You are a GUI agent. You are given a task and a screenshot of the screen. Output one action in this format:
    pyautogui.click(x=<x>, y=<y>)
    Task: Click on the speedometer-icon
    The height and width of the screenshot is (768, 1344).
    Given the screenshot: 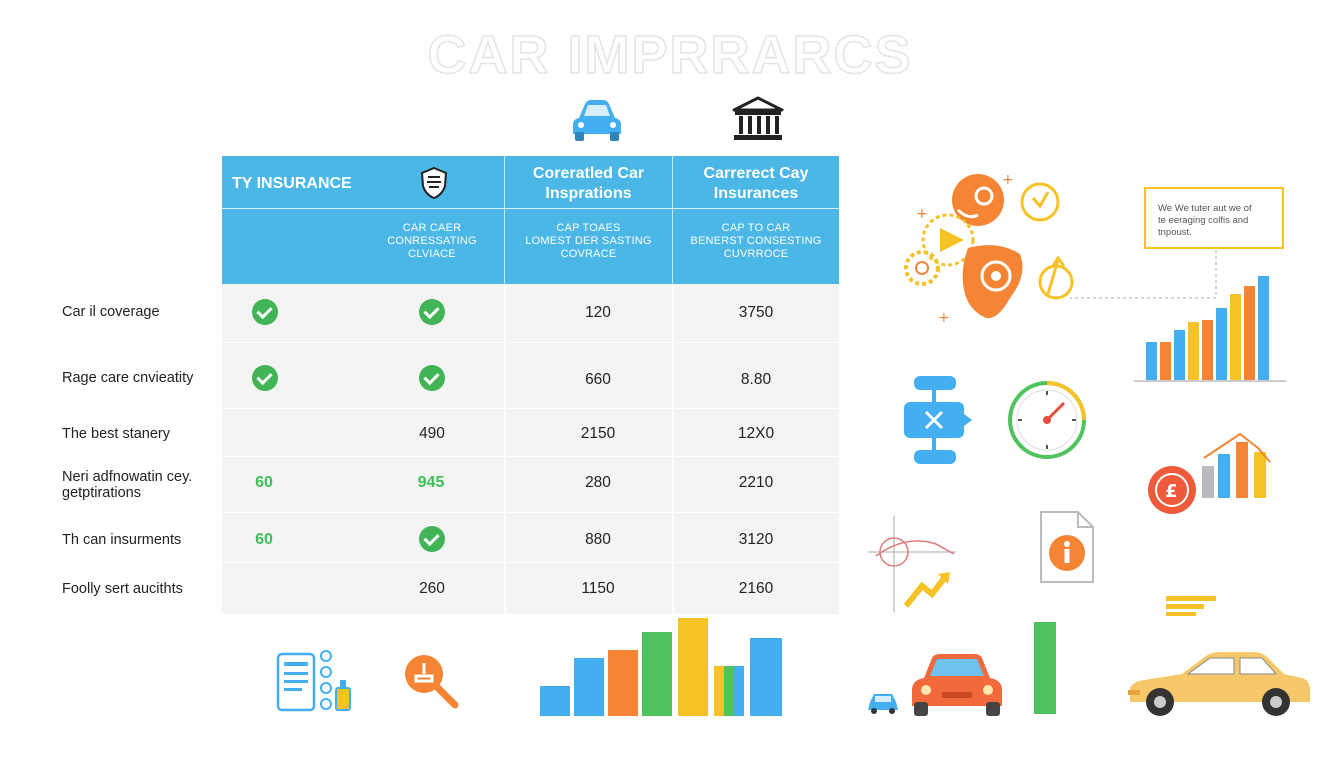 What is the action you would take?
    pyautogui.click(x=1047, y=420)
    